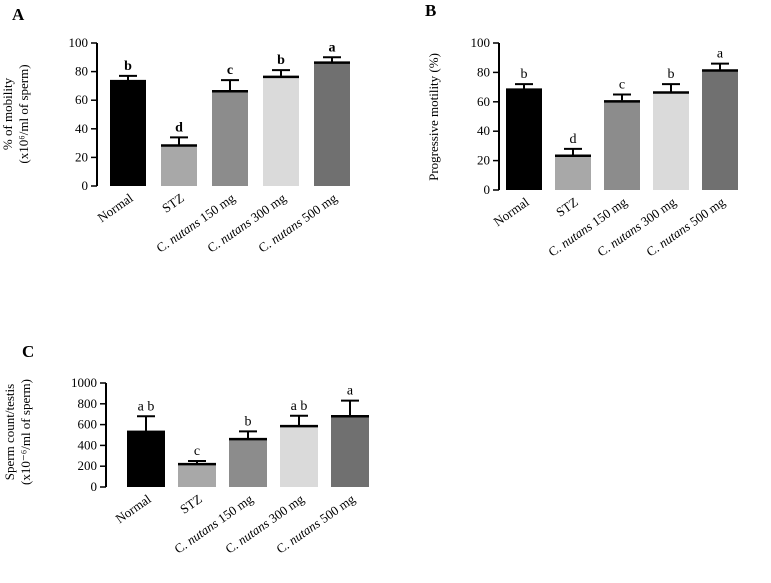 Image resolution: width=771 pixels, height=583 pixels. What do you see at coordinates (88, 444) in the screenshot?
I see `y-tick-label: 400` at bounding box center [88, 444].